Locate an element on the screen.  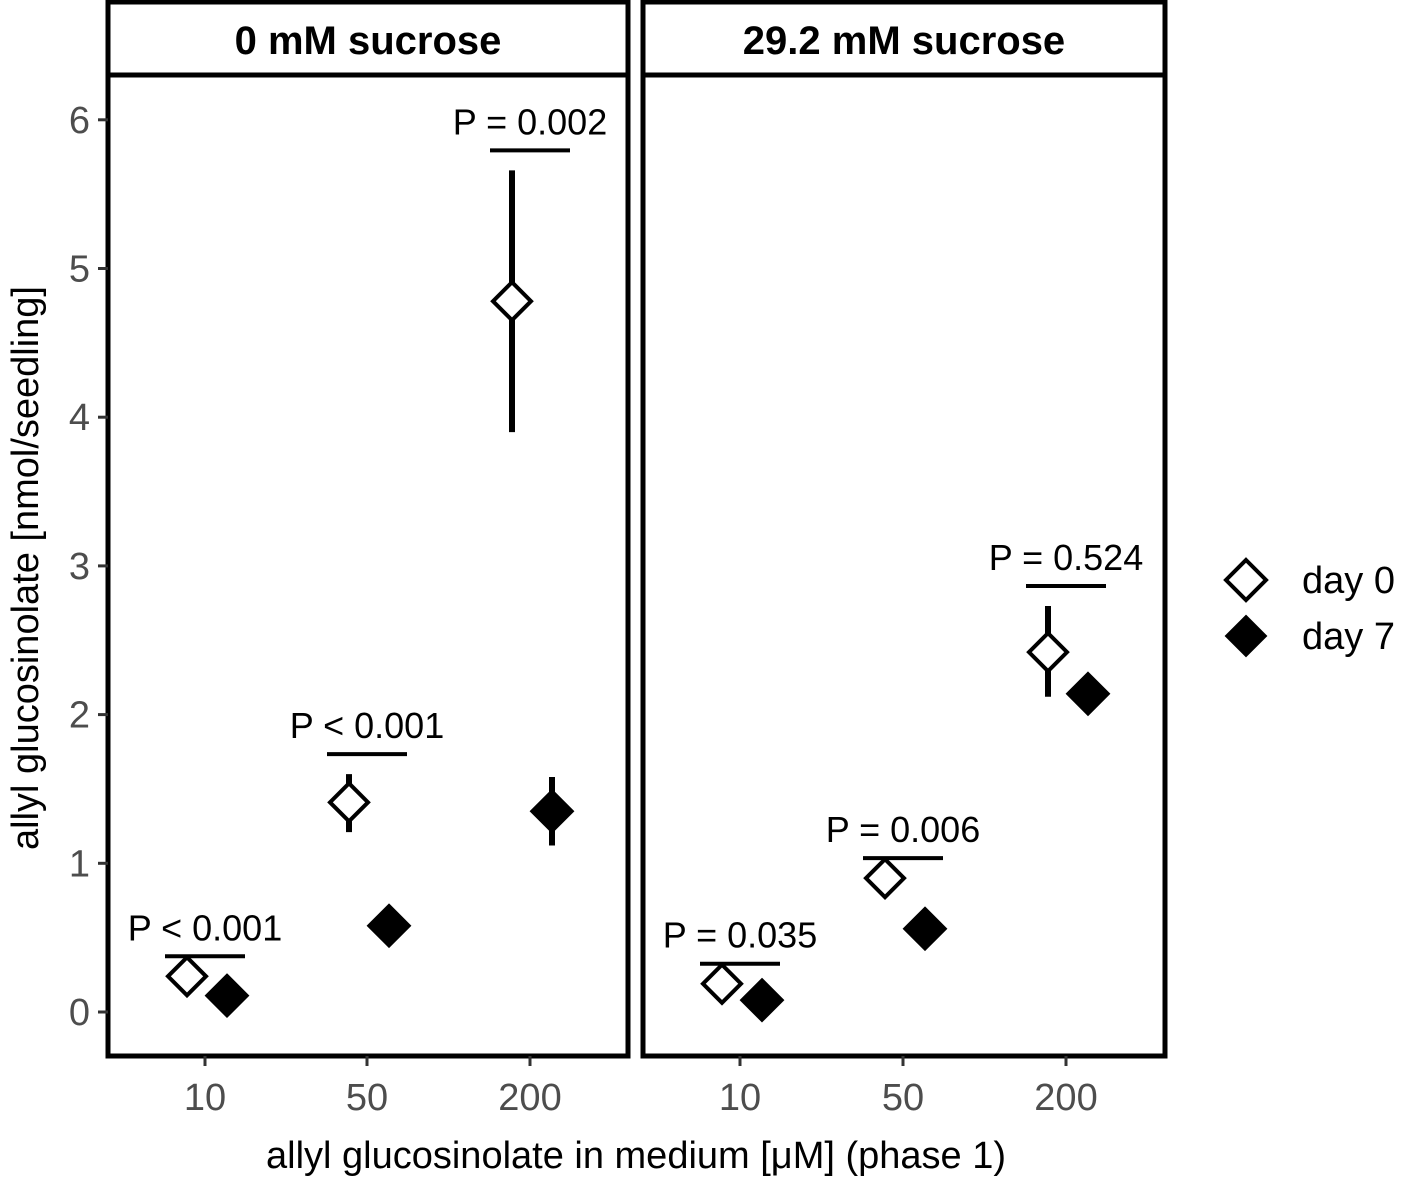
y-tick-label: 4 is located at coordinates (79, 418).